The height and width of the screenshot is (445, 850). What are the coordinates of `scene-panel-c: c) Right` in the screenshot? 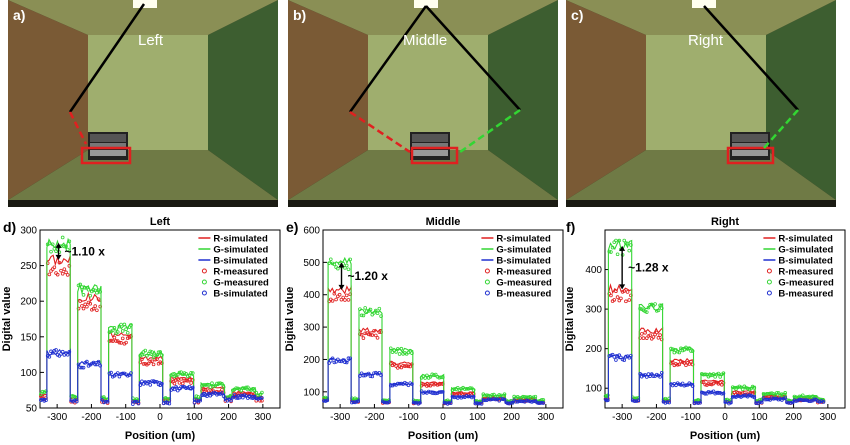 It's located at (701, 103).